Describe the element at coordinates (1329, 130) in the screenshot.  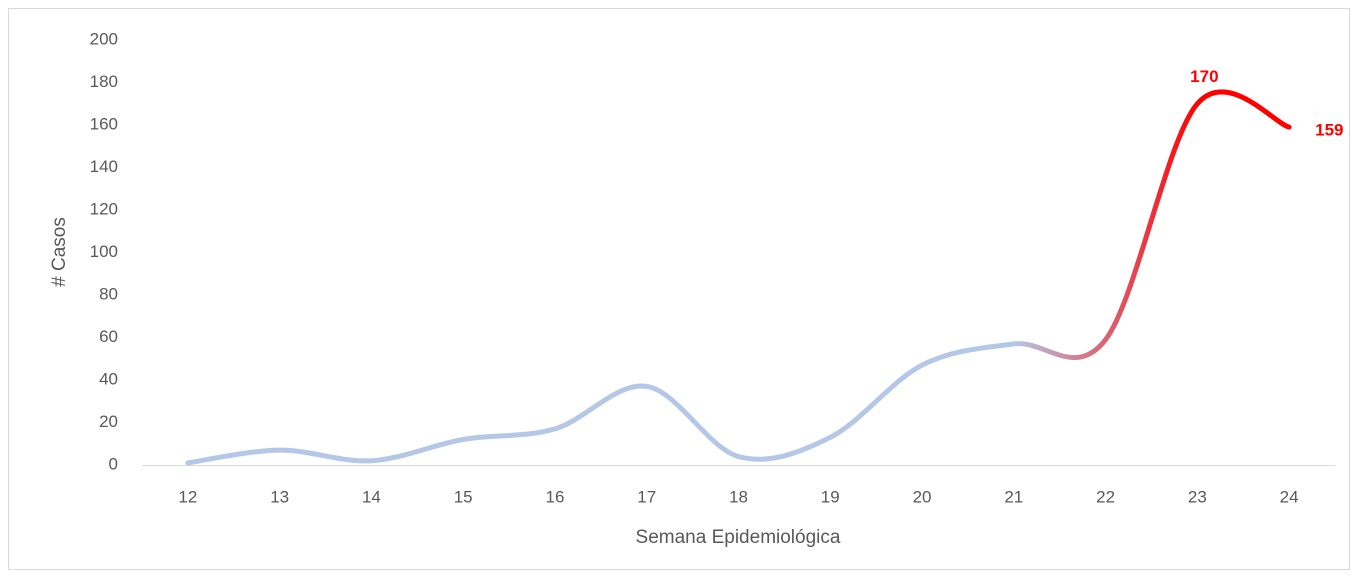
I see `data-label: 159` at that location.